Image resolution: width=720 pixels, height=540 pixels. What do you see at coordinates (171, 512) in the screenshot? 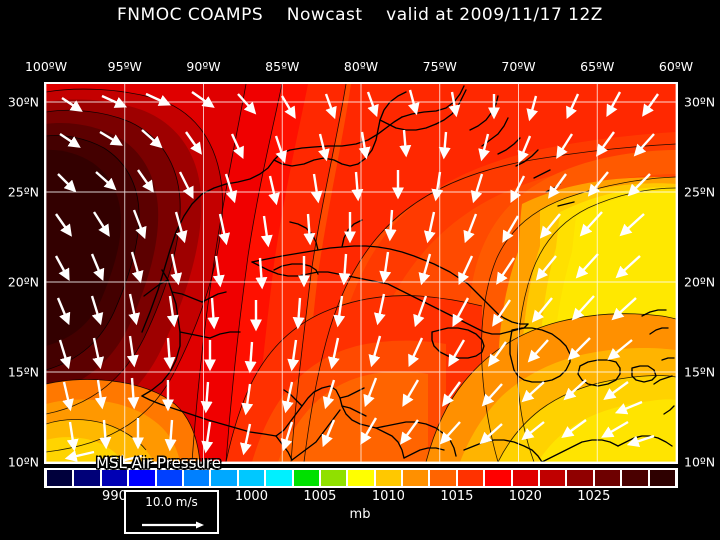
I see `wind-vector-legend: 10.0 m/s` at bounding box center [171, 512].